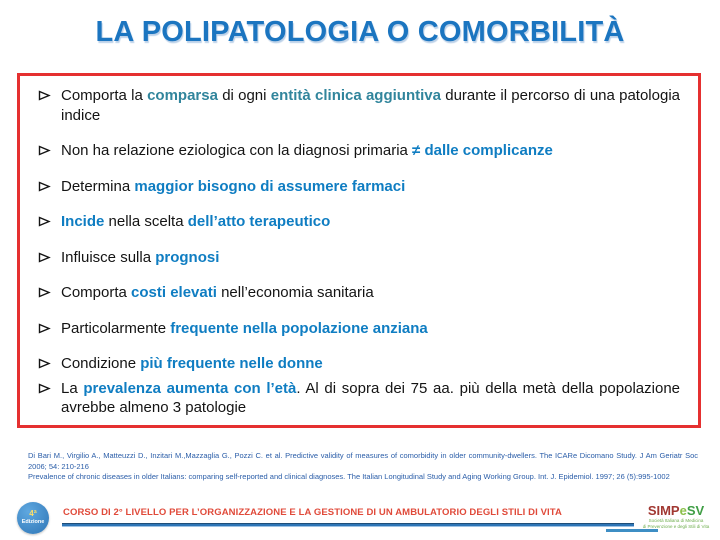 Image resolution: width=720 pixels, height=540 pixels. What do you see at coordinates (146, 221) in the screenshot?
I see `bullet-segment: nella scelta` at bounding box center [146, 221].